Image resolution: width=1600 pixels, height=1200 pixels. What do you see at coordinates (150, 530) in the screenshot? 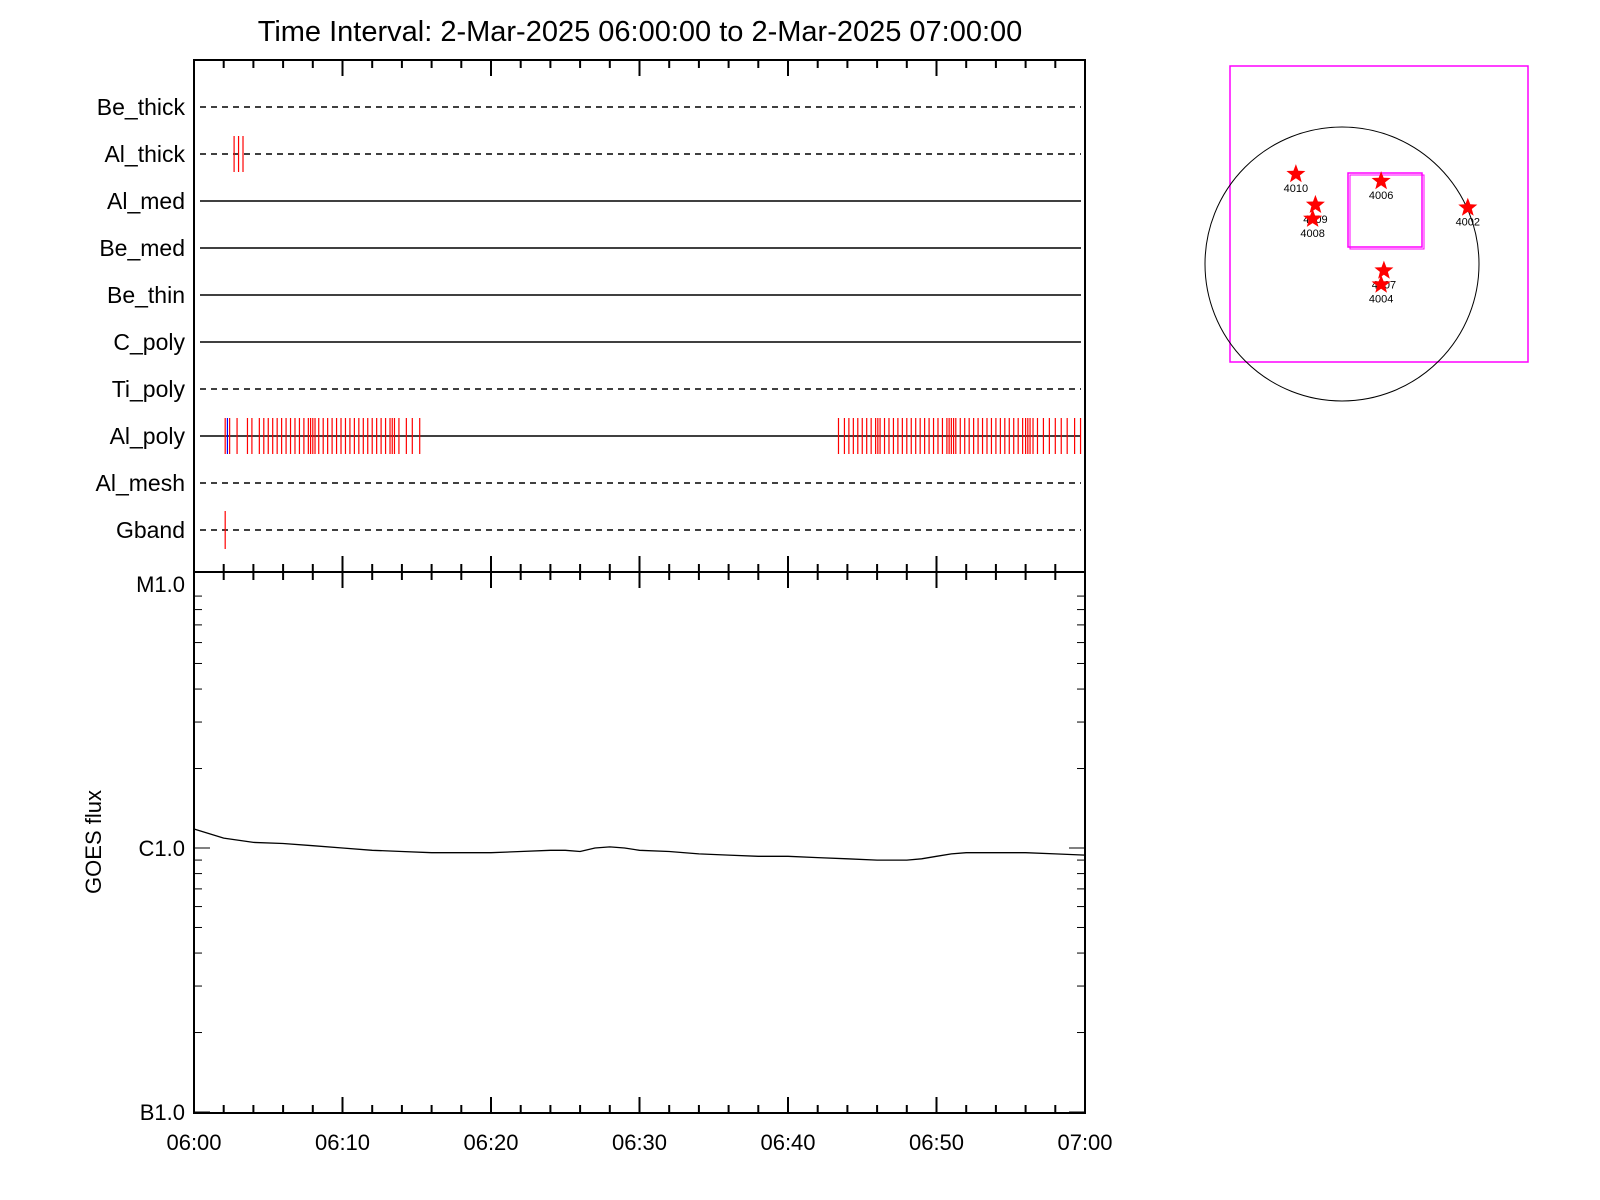
I see `row-label-gband: Gband` at bounding box center [150, 530].